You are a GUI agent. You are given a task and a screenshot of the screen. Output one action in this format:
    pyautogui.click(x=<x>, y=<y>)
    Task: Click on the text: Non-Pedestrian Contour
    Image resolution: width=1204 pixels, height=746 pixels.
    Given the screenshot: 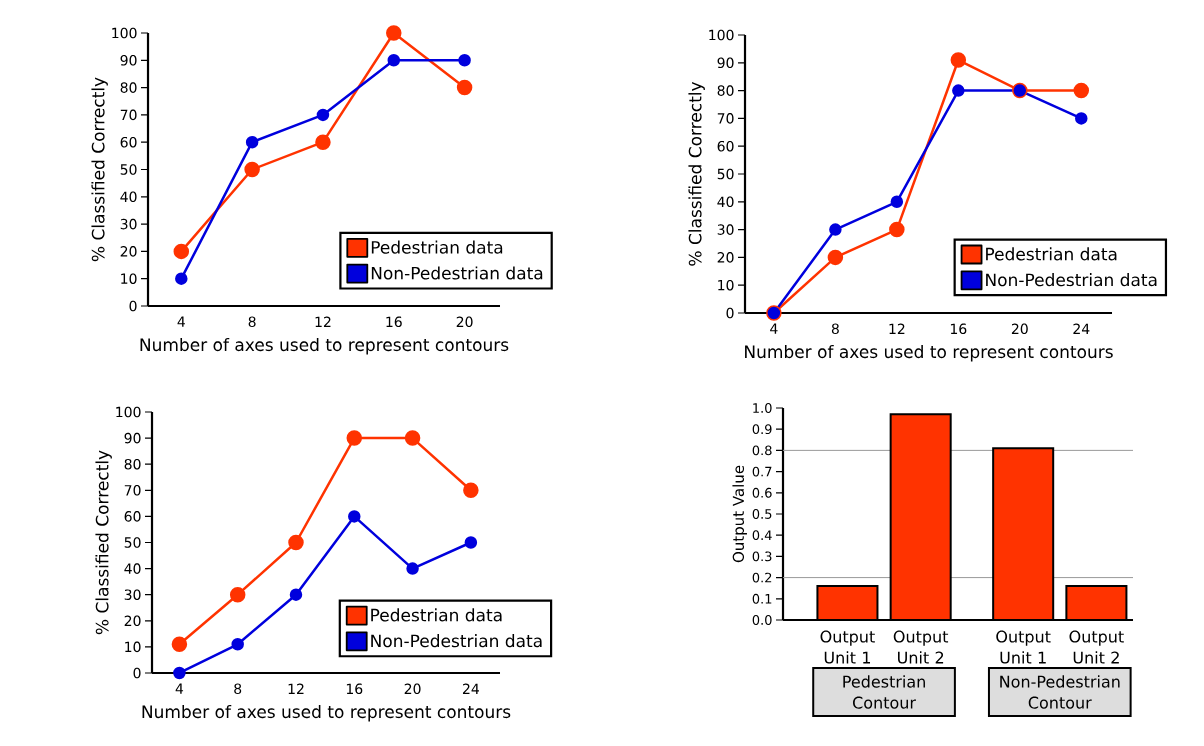 What is the action you would take?
    pyautogui.click(x=1060, y=692)
    